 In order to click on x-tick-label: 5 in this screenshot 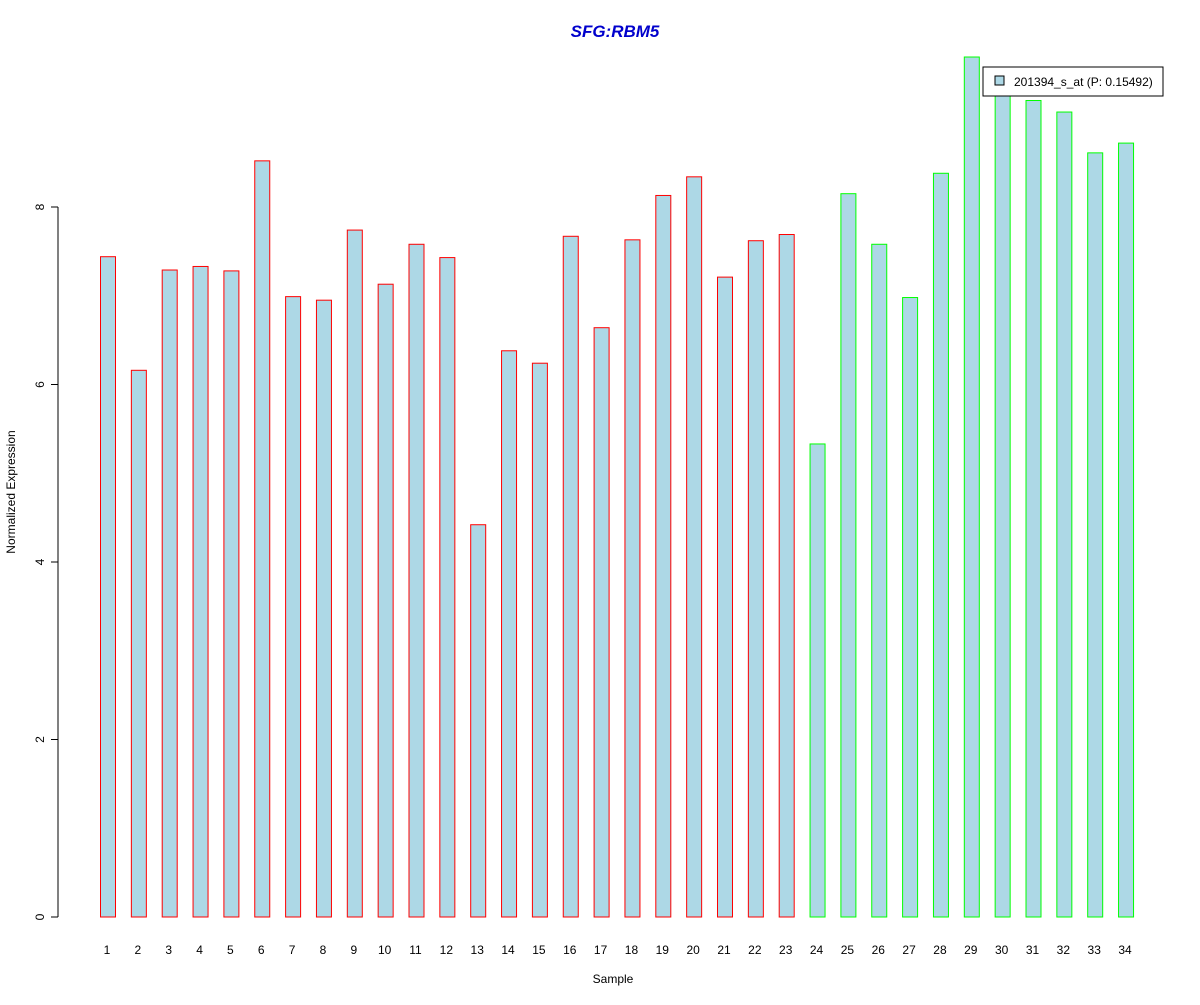, I will do `click(230, 950)`.